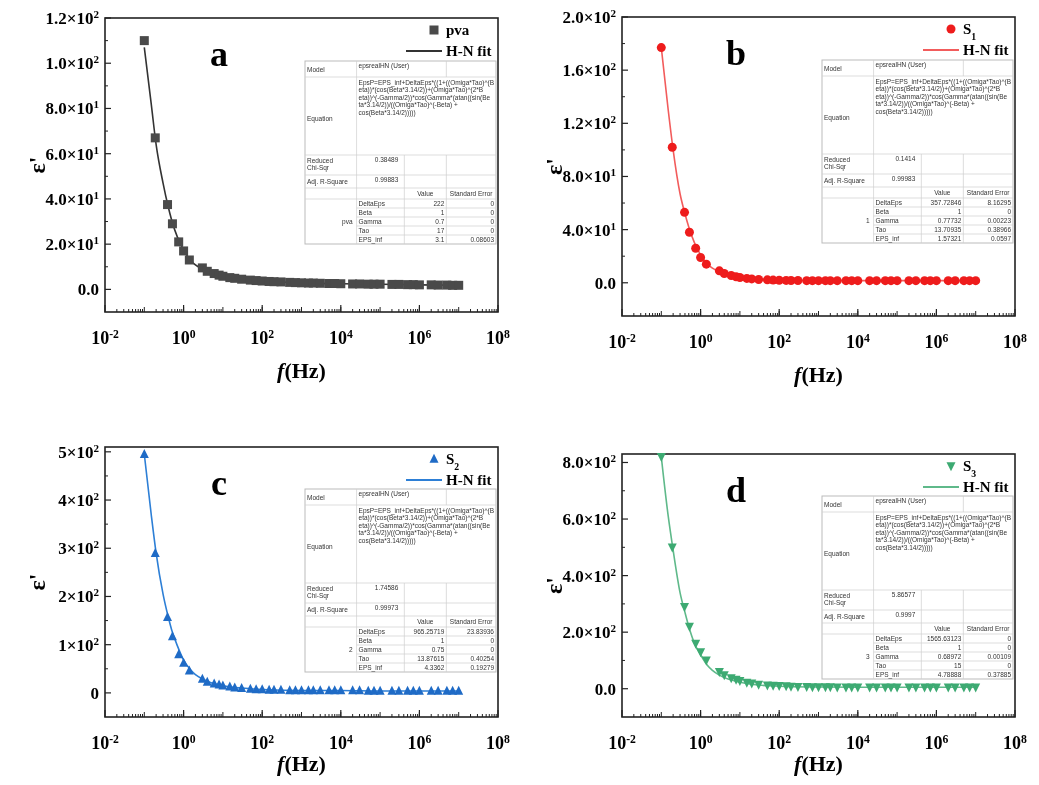 This screenshot has width=1039, height=785. Describe the element at coordinates (589, 462) in the screenshot. I see `y-tick-label: 8.0×10$^{2}$` at that location.